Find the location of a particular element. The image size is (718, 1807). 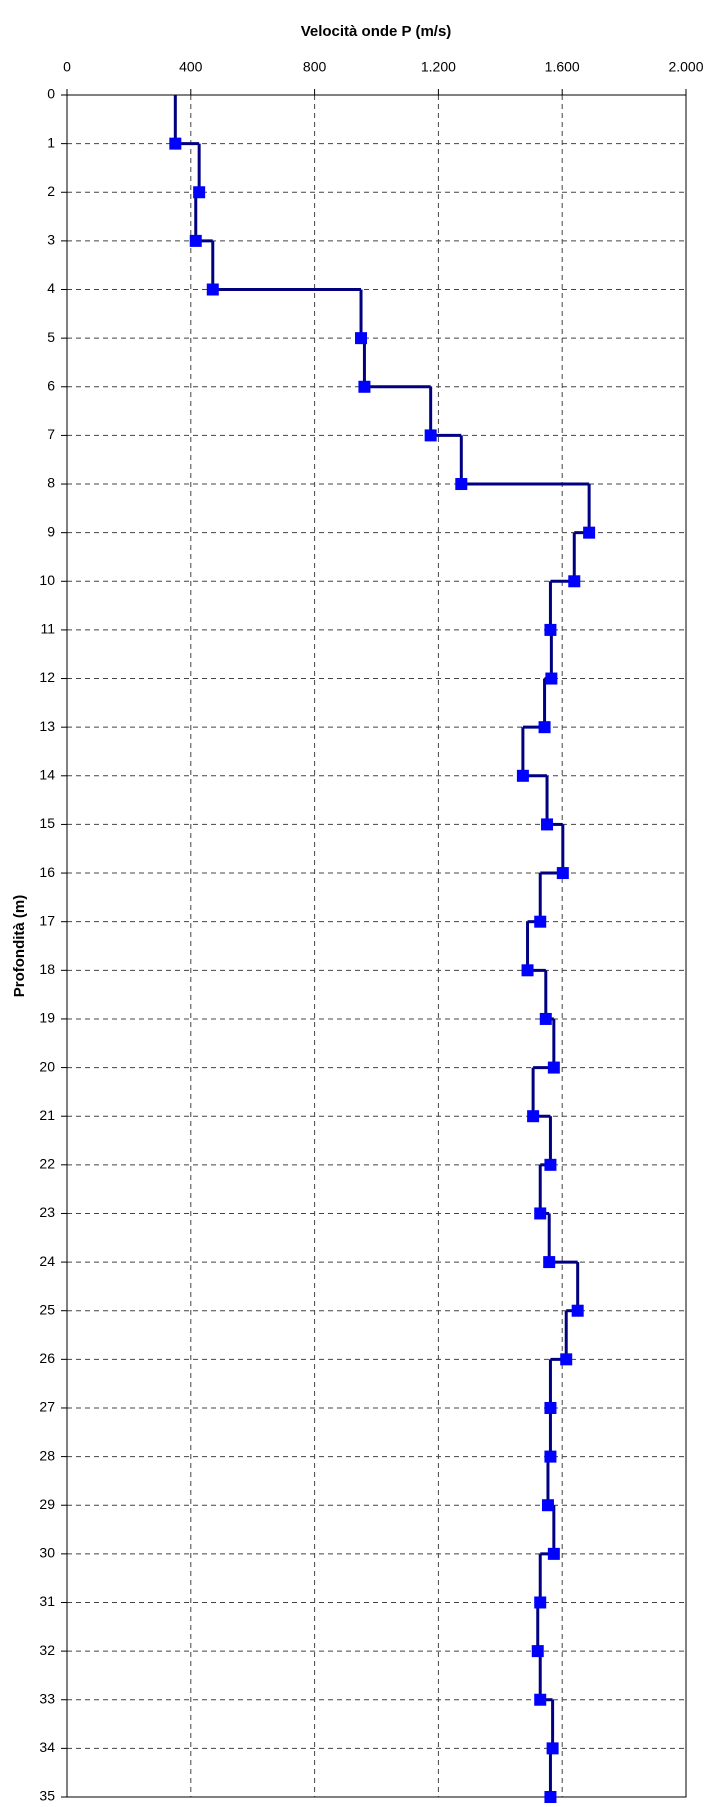

y-tick-label: 5 is located at coordinates (51, 337).